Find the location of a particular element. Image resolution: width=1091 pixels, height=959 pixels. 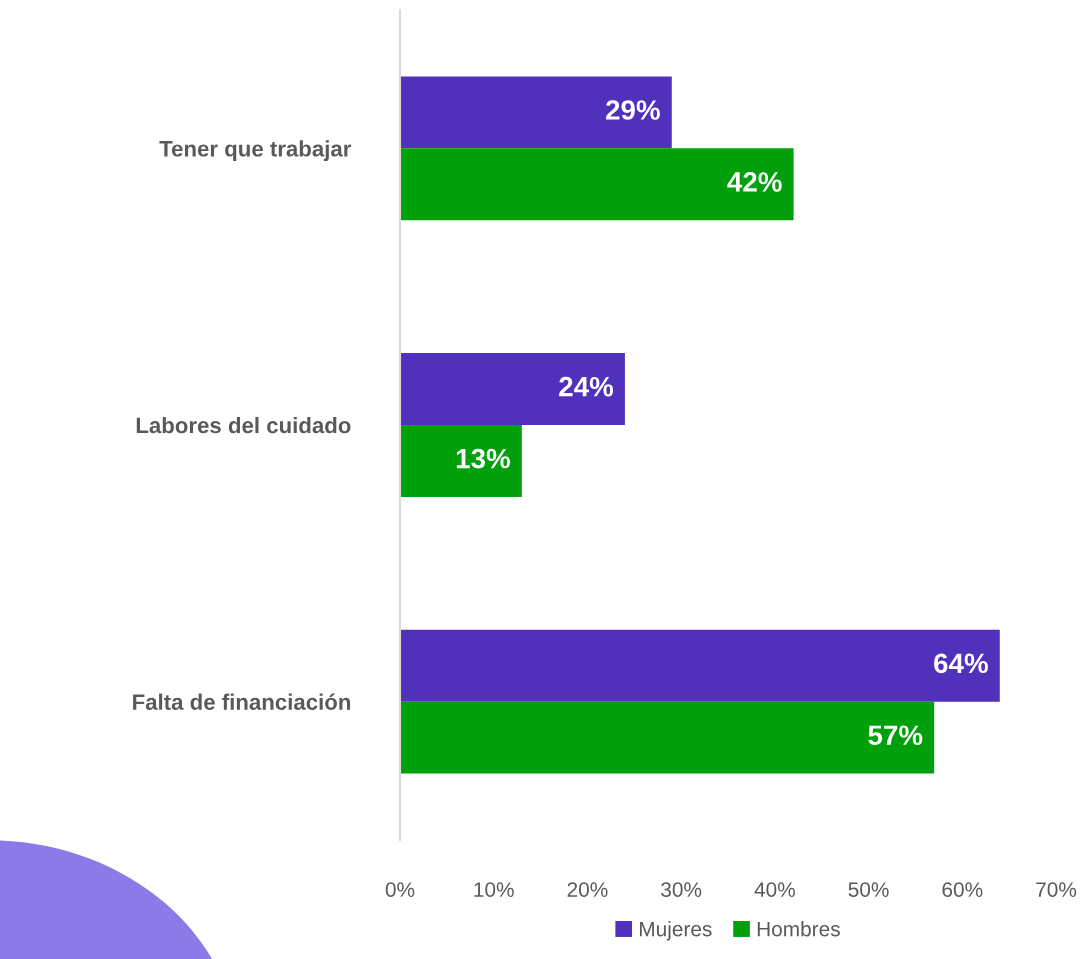

x-tick-label: 40% is located at coordinates (774, 889).